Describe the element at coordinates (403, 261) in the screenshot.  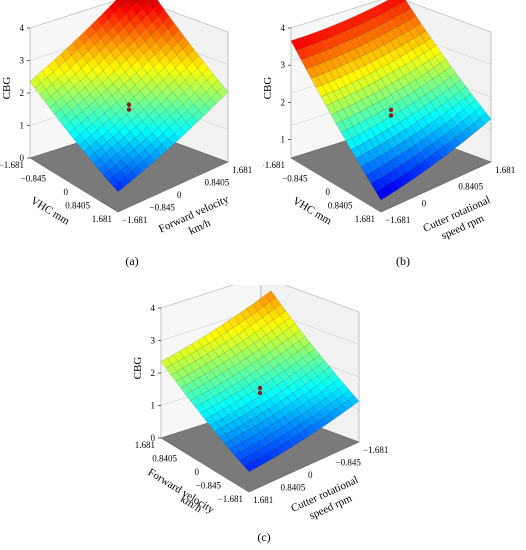
I see `panel-label-b: (b)` at that location.